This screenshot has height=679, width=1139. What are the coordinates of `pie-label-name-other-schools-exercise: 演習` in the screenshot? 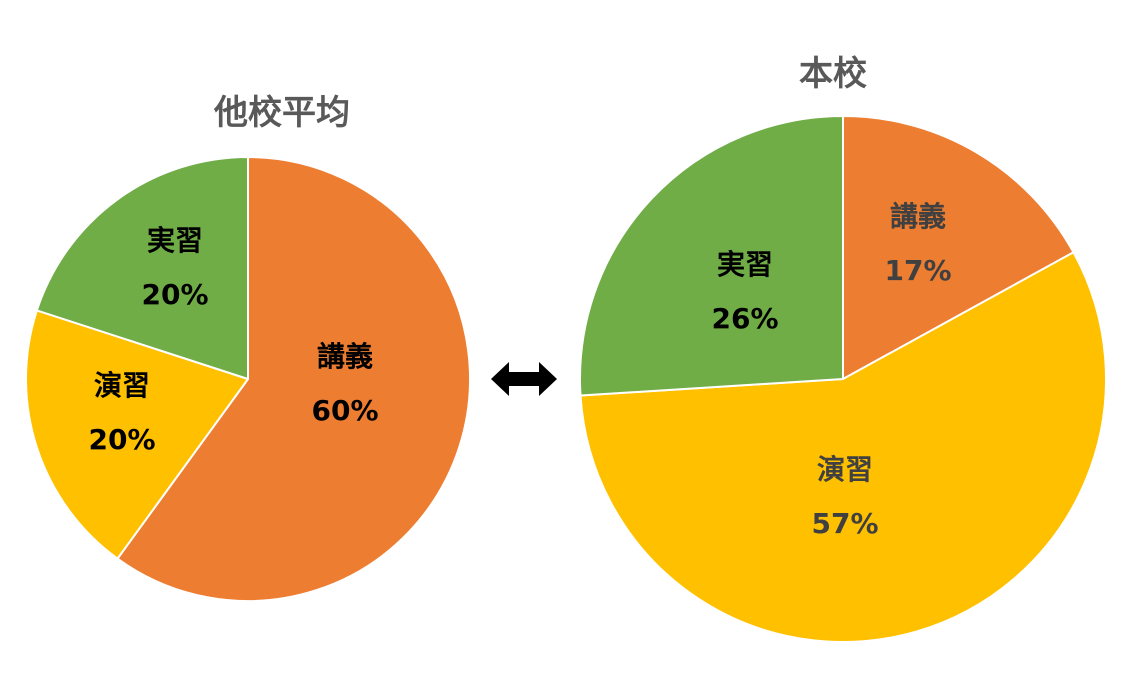 It's located at (122, 385).